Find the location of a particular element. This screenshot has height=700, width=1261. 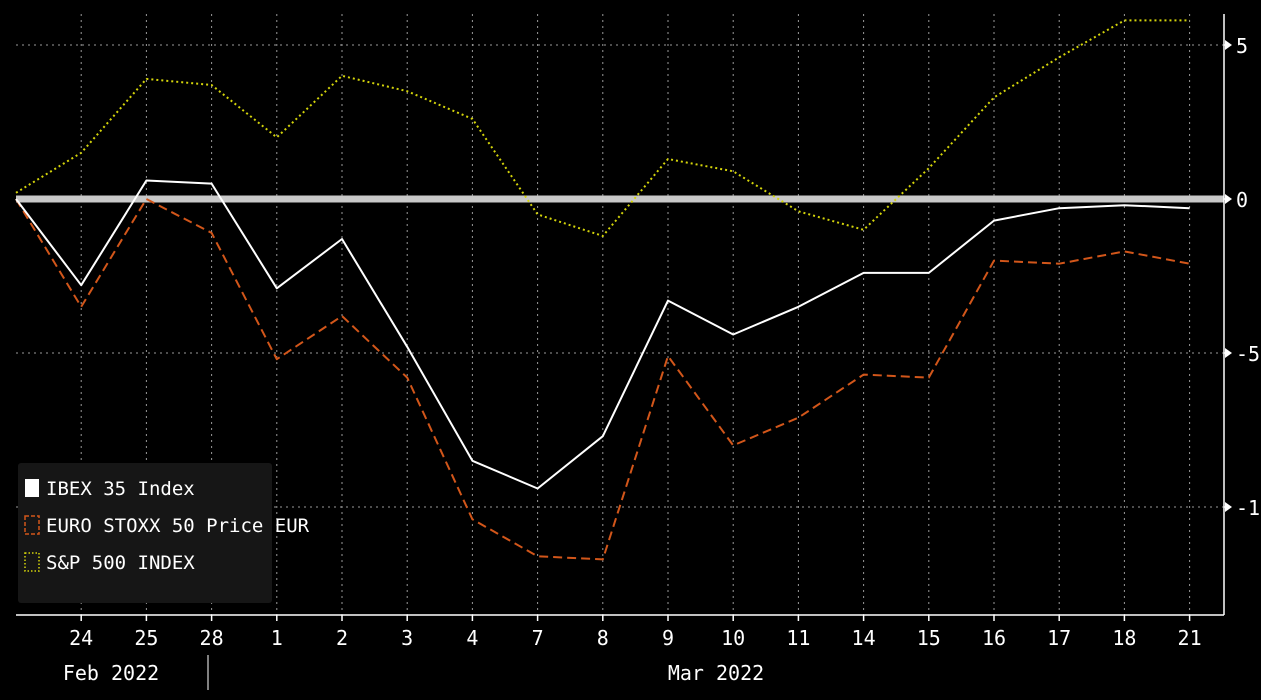

y-tick-label: -10 is located at coordinates (1248, 508).